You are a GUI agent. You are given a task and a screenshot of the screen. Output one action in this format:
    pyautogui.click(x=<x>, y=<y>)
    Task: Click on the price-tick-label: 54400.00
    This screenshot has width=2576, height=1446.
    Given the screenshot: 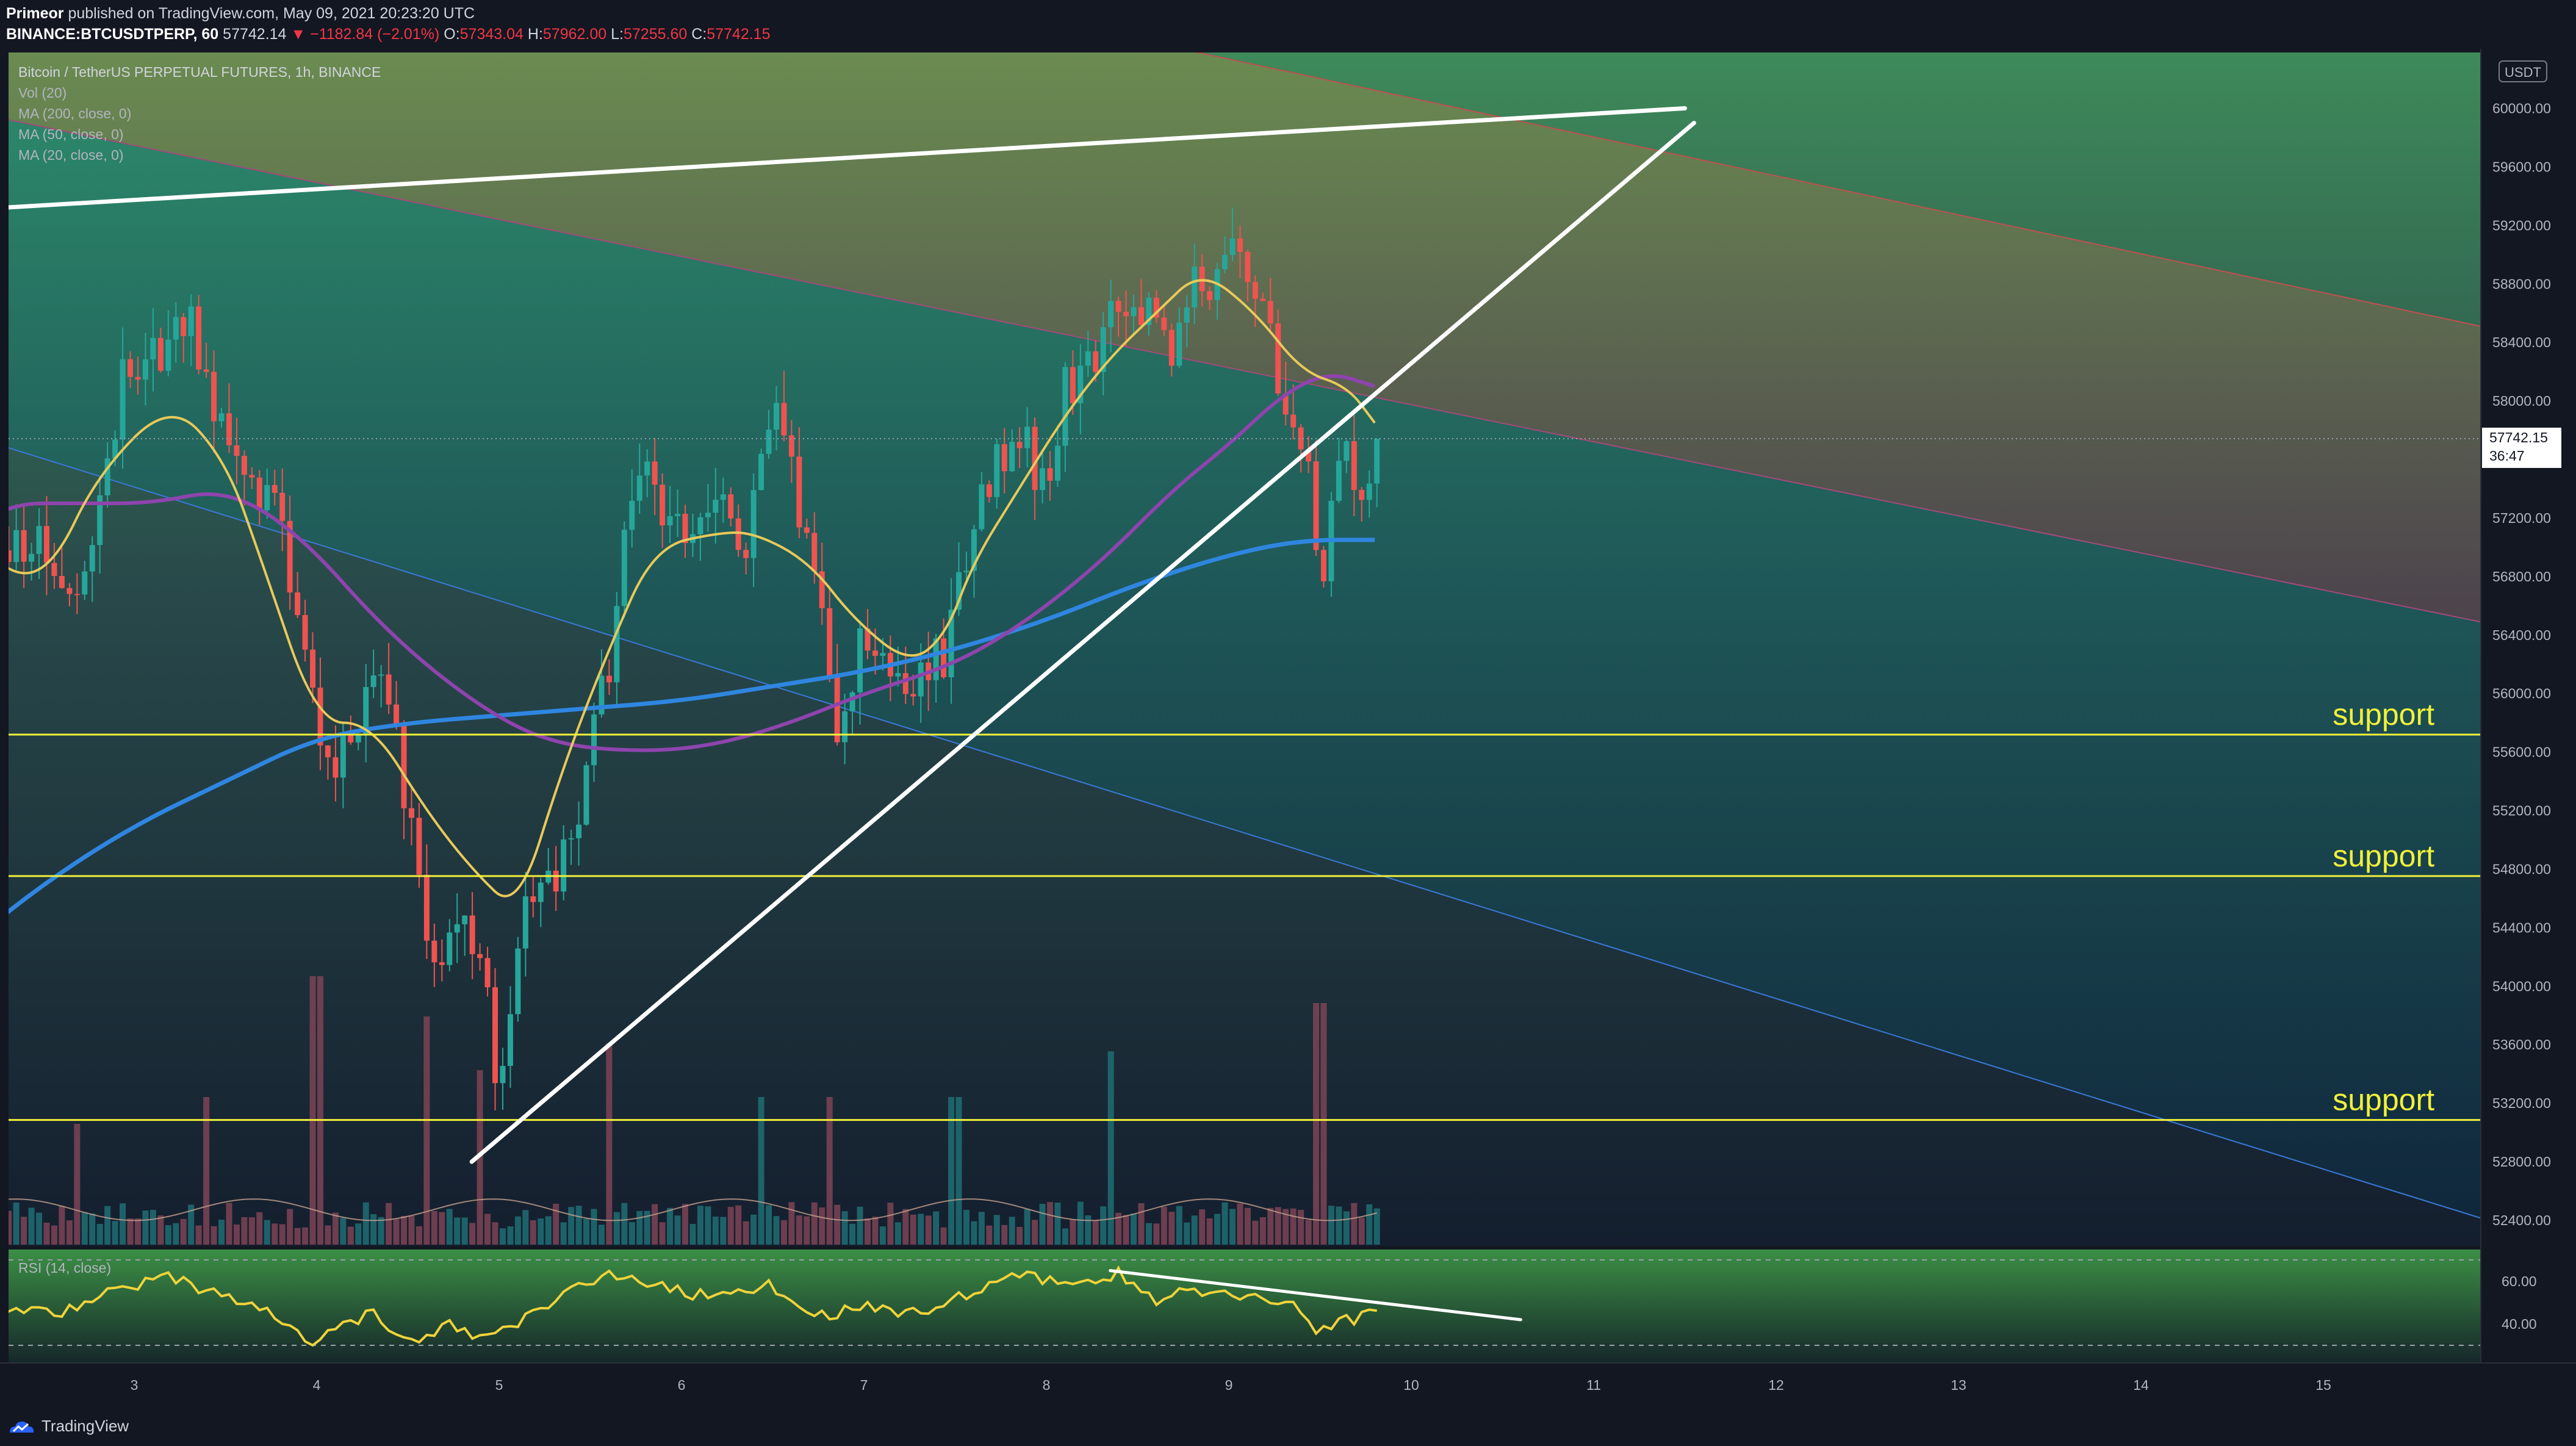 What is the action you would take?
    pyautogui.click(x=2522, y=927)
    